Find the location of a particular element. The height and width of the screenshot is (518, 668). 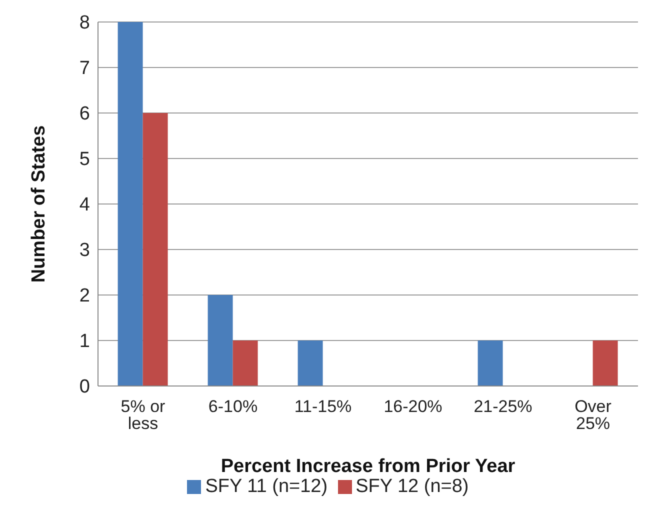

y-tick-label: 8 is located at coordinates (84, 23).